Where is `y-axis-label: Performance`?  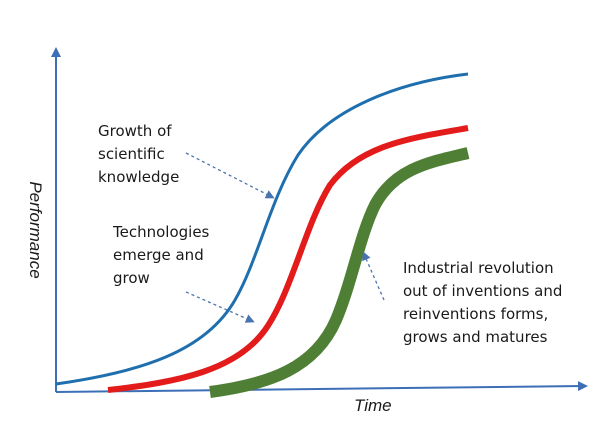 y-axis-label: Performance is located at coordinates (35, 230).